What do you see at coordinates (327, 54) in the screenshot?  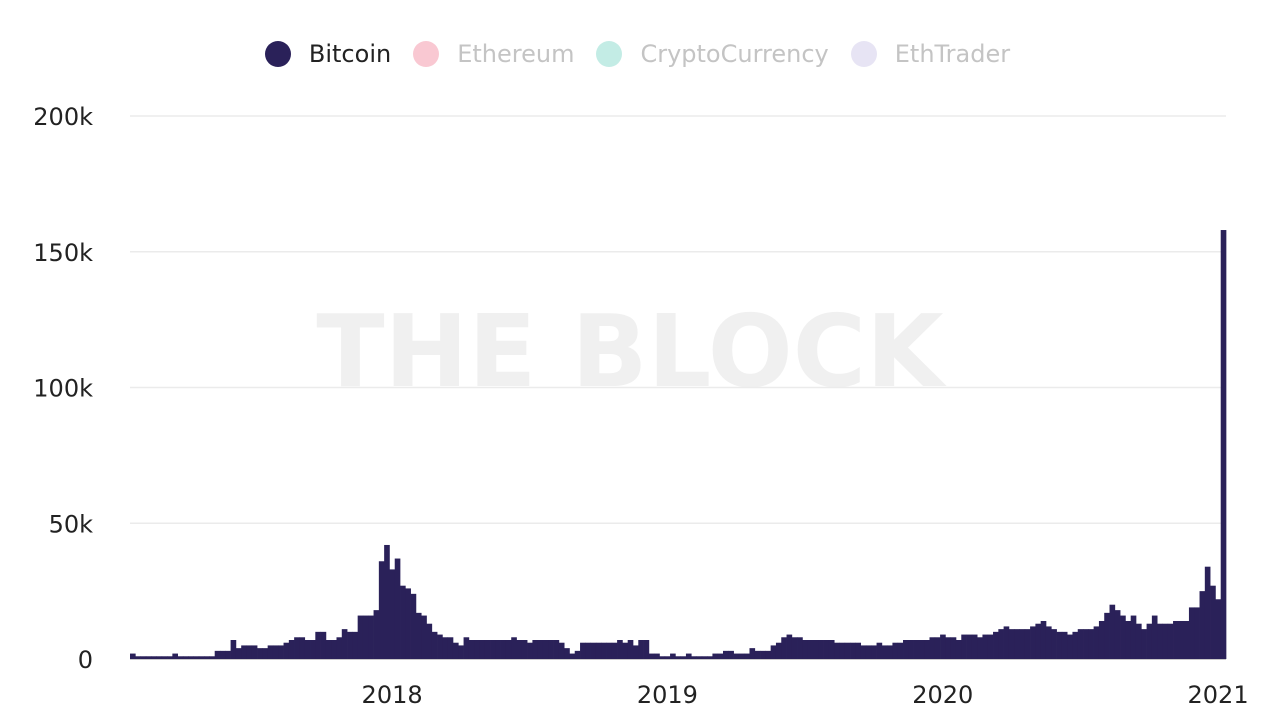 I see `legend-item-bitcoin: Bitcoin` at bounding box center [327, 54].